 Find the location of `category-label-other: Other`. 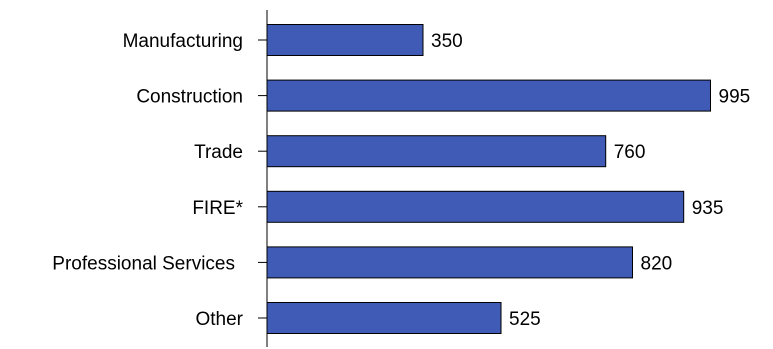

category-label-other: Other is located at coordinates (219, 319).